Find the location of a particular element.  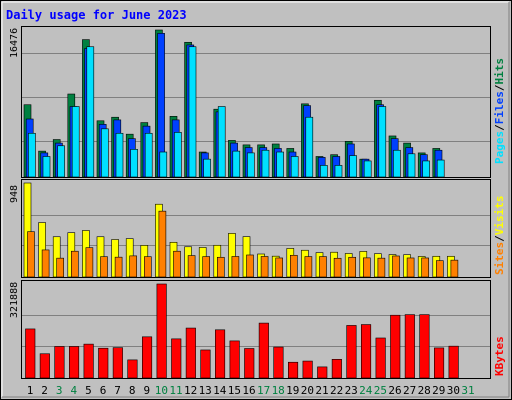

day-label-28: 28 is located at coordinates (424, 390).